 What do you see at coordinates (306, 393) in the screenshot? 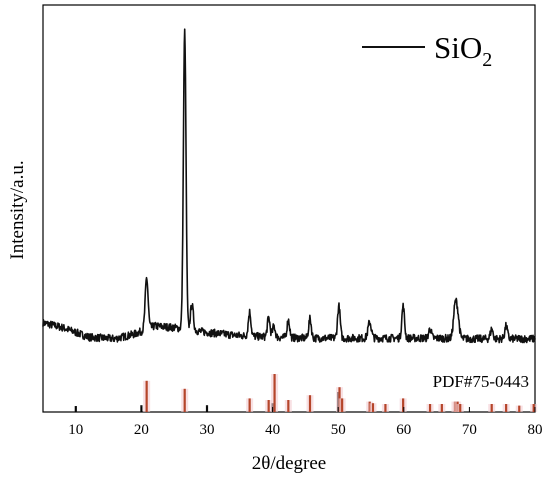
I see `reference-peaks` at bounding box center [306, 393].